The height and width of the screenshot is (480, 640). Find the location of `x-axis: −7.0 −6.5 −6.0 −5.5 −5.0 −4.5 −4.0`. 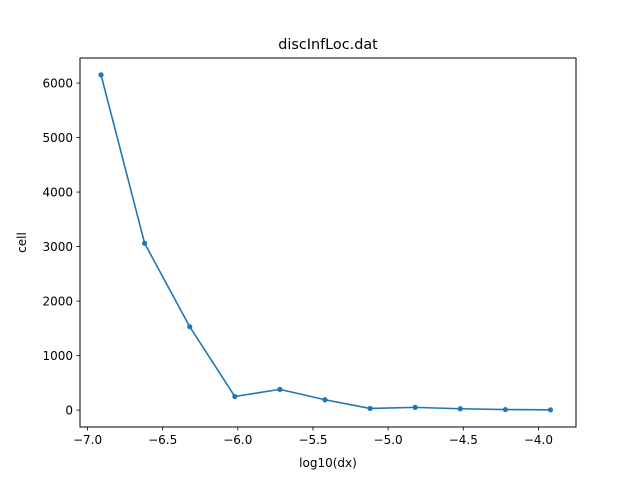

x-axis: −7.0 −6.5 −6.0 −5.5 −5.0 −4.5 −4.0 is located at coordinates (313, 437).